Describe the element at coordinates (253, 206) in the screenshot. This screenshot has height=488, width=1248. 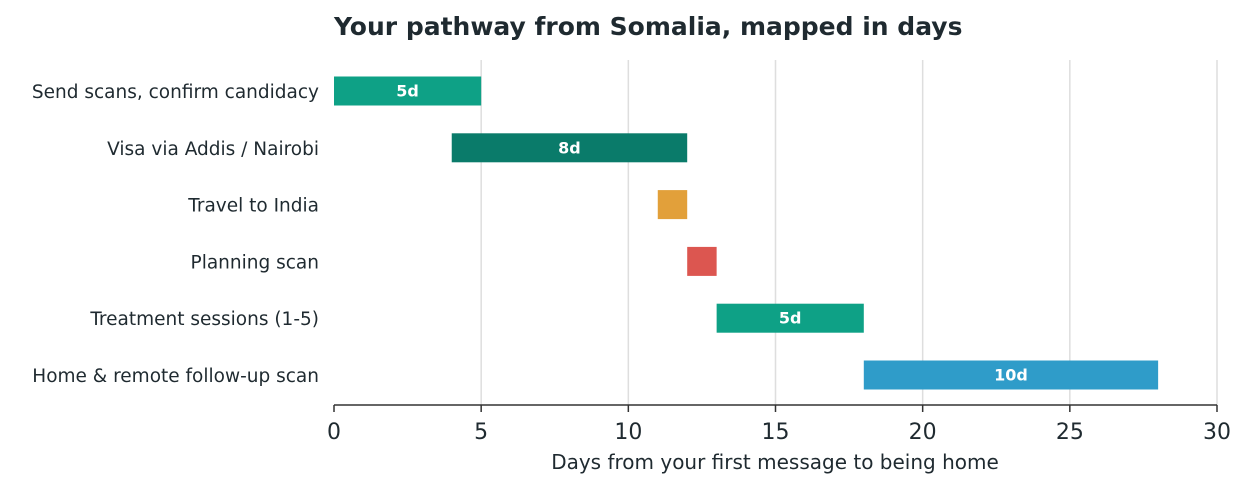
I see `category-label-3: Travel to India` at that location.